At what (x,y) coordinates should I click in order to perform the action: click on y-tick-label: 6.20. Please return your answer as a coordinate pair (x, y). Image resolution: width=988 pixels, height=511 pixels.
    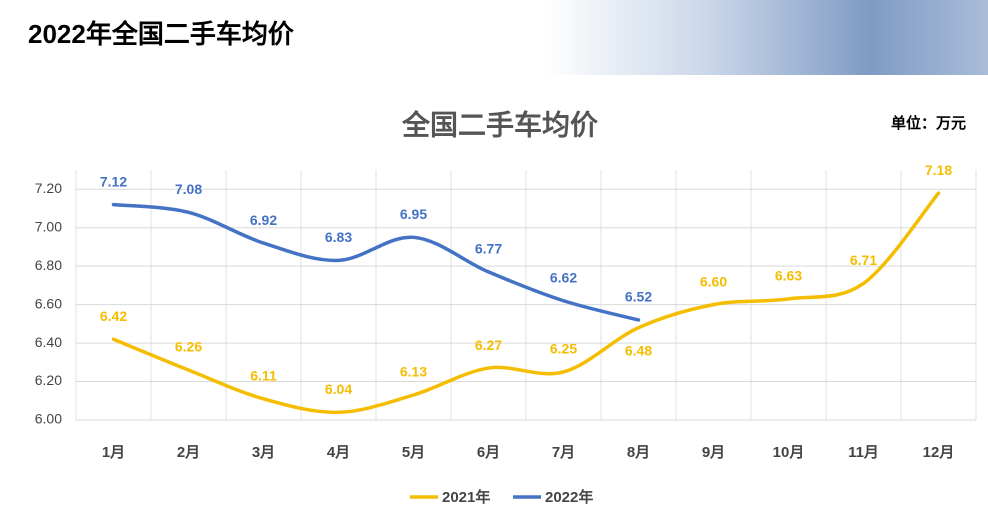
    Looking at the image, I should click on (48, 380).